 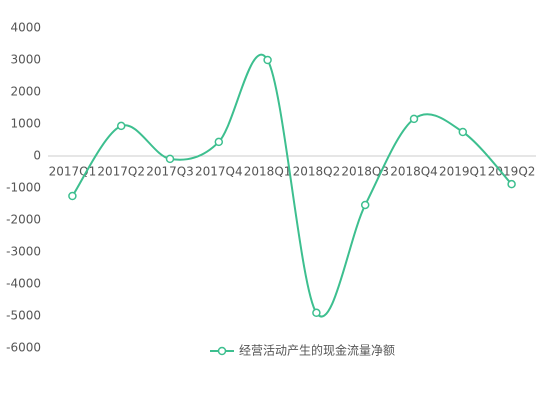 What do you see at coordinates (23, 348) in the screenshot?
I see `y-tick-label: -6000` at bounding box center [23, 348].